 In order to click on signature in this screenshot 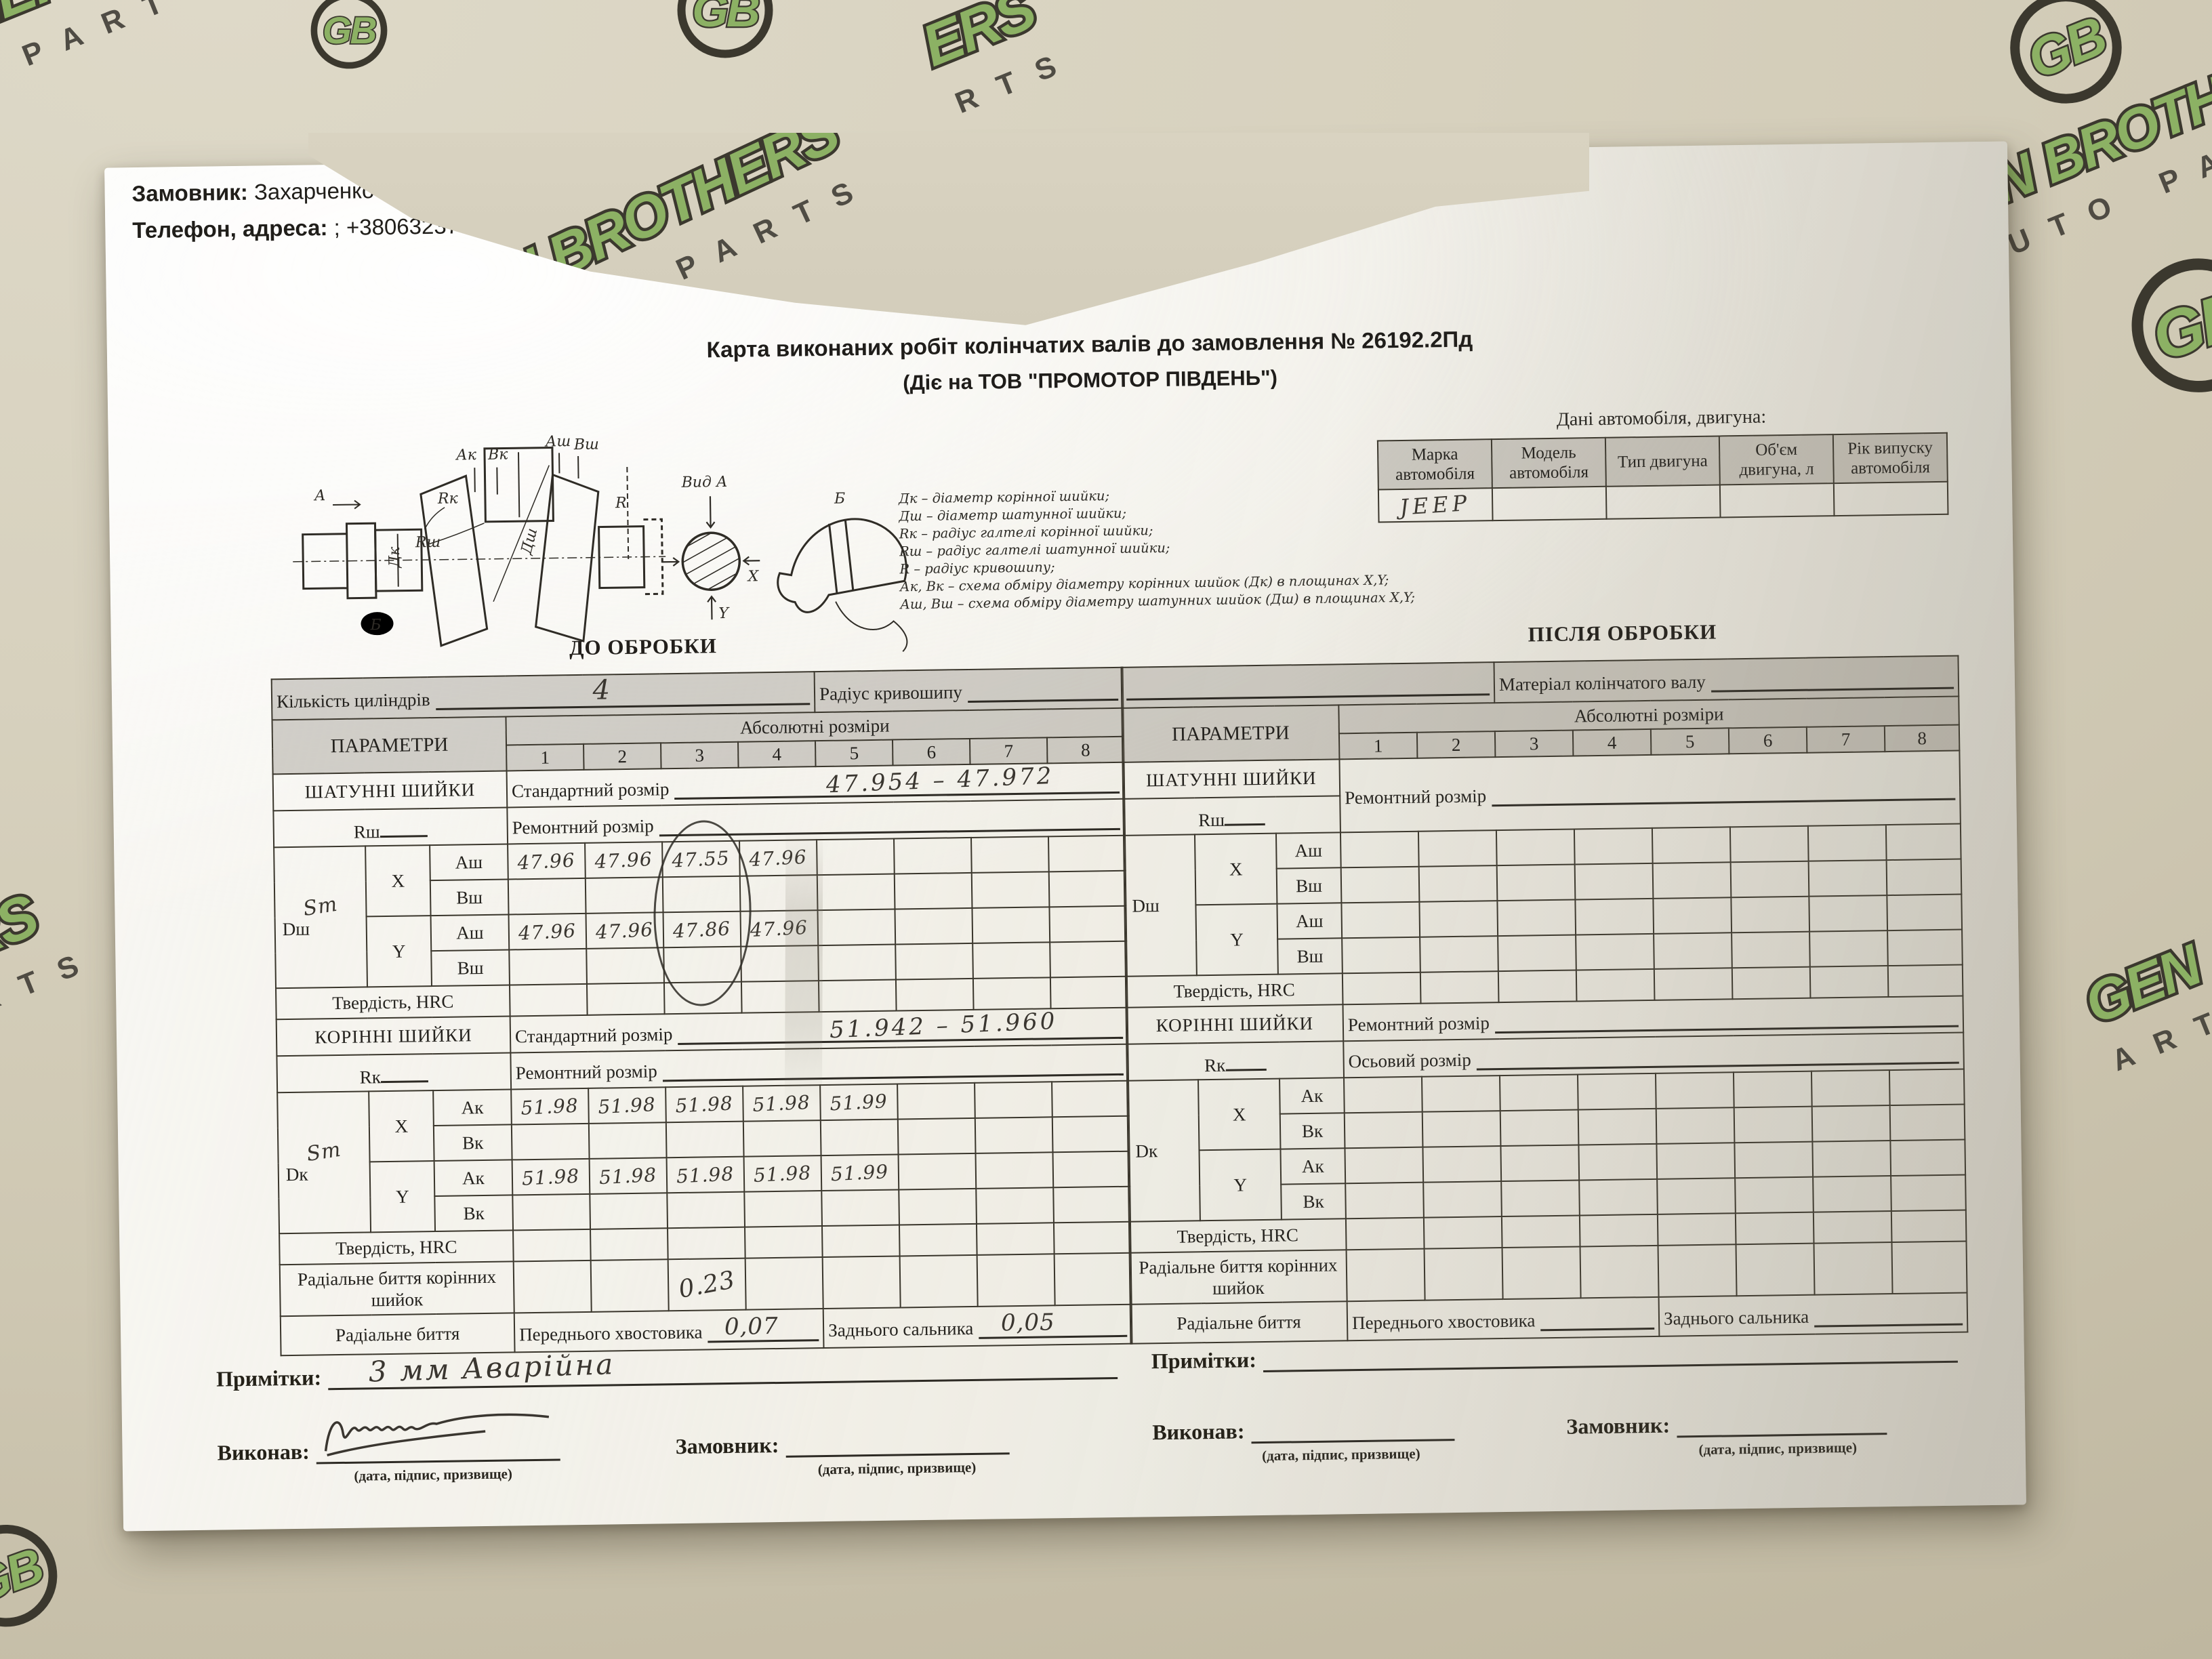, I will do `click(437, 1434)`.